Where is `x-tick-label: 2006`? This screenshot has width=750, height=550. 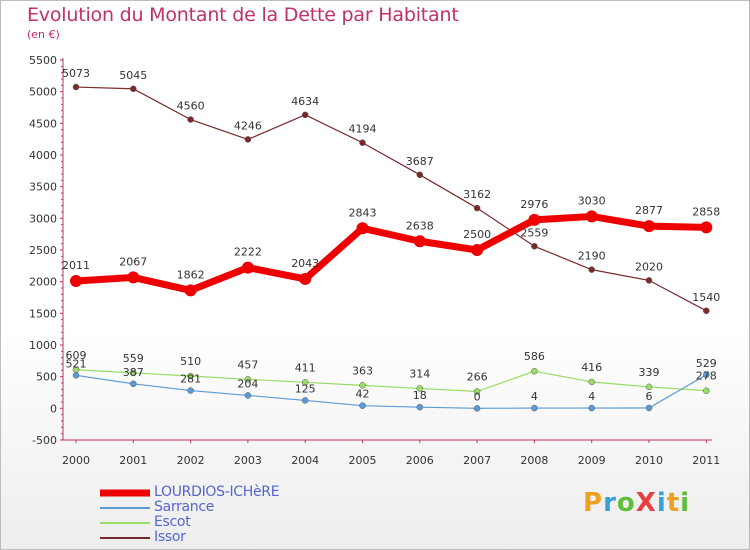
x-tick-label: 2006 is located at coordinates (420, 460).